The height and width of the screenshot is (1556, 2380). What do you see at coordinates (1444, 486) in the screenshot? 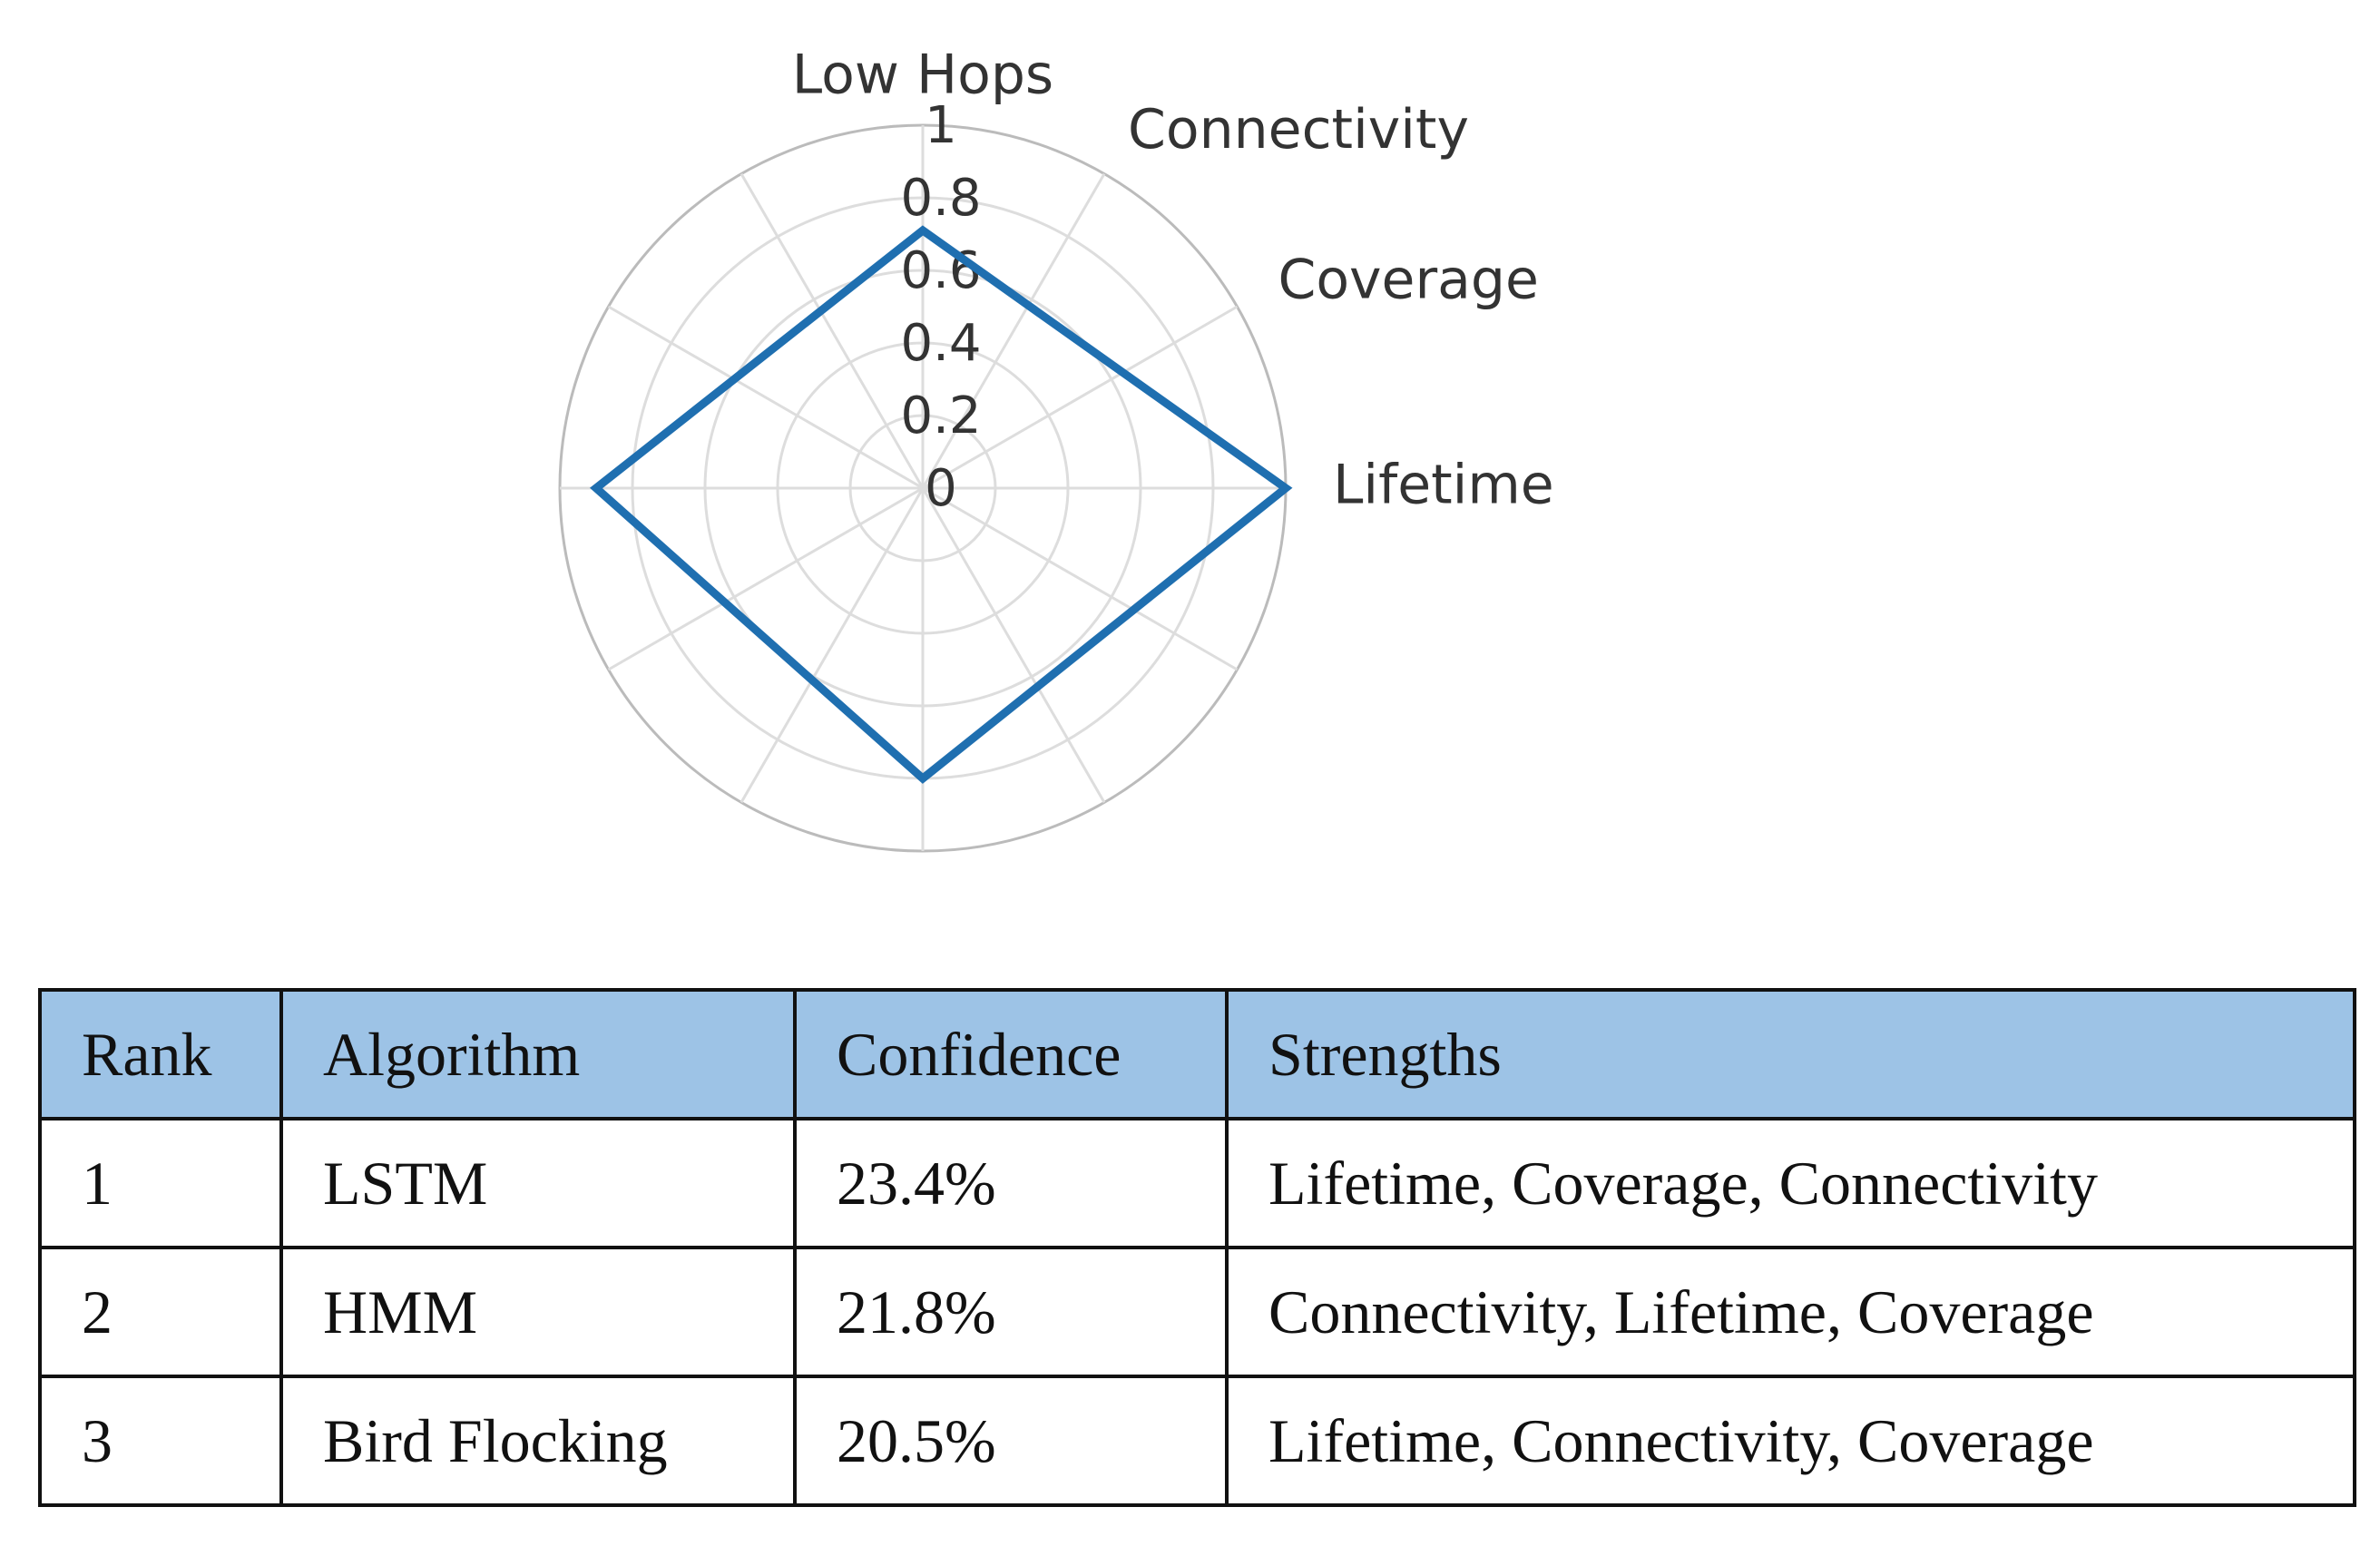
I see `theta-label: Lifetime` at bounding box center [1444, 486].